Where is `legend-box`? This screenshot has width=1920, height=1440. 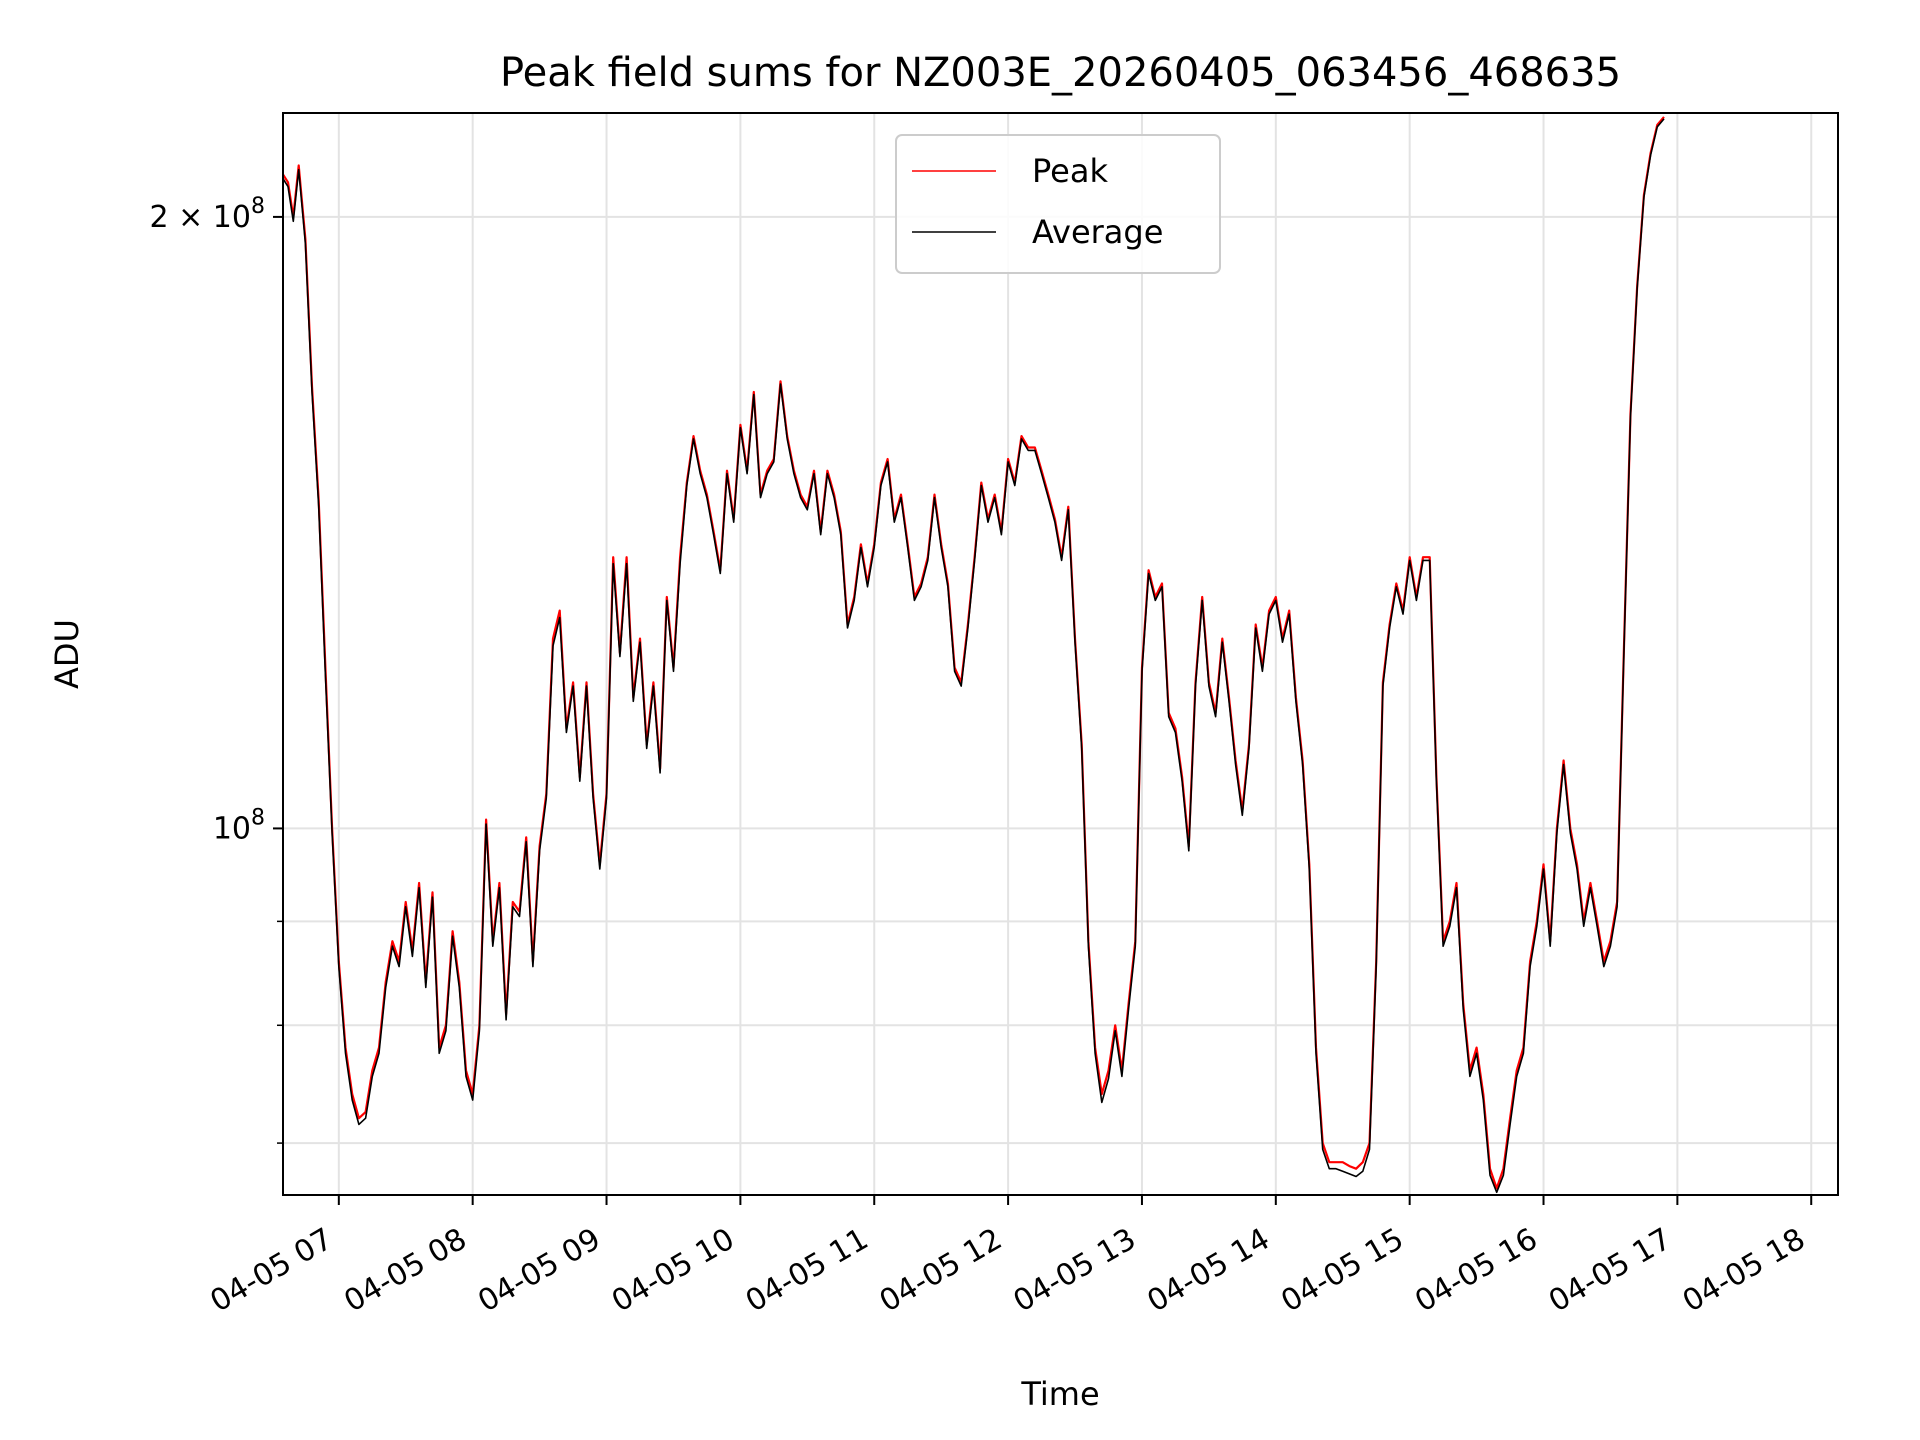
legend-box is located at coordinates (1058, 204).